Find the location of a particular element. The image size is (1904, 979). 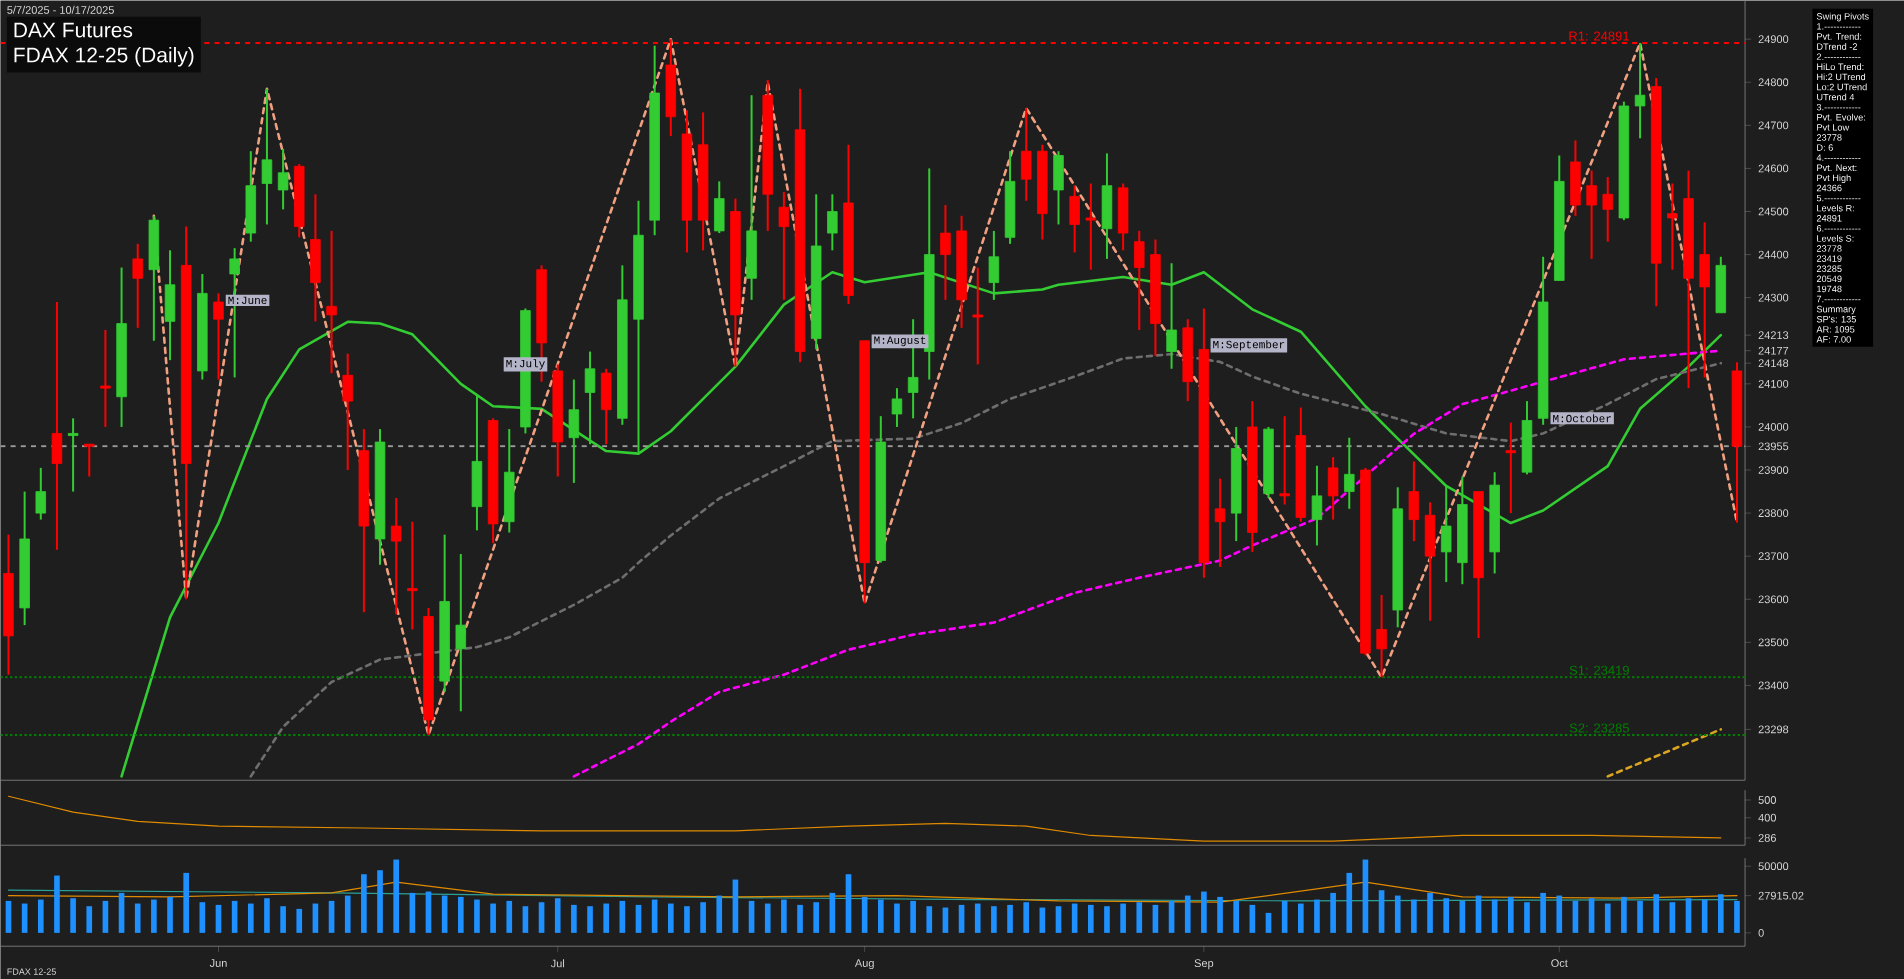

annotation: M:June is located at coordinates (247, 300).